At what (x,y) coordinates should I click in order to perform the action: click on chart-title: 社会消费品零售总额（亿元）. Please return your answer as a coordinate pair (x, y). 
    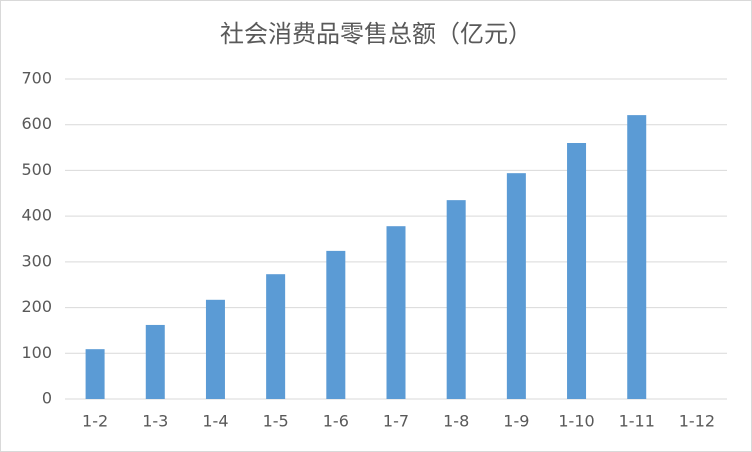
    Looking at the image, I should click on (376, 34).